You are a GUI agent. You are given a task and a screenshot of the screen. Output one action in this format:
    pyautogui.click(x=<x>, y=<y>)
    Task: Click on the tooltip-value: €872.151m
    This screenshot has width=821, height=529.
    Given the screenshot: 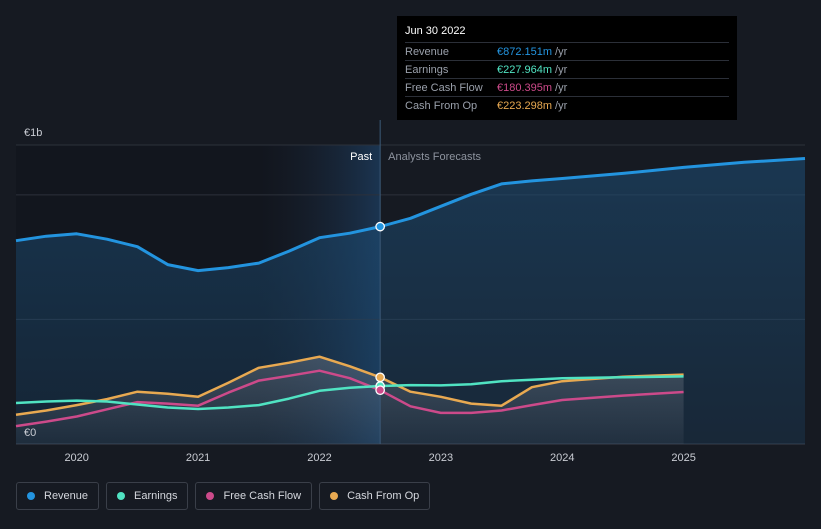 What is the action you would take?
    pyautogui.click(x=525, y=51)
    